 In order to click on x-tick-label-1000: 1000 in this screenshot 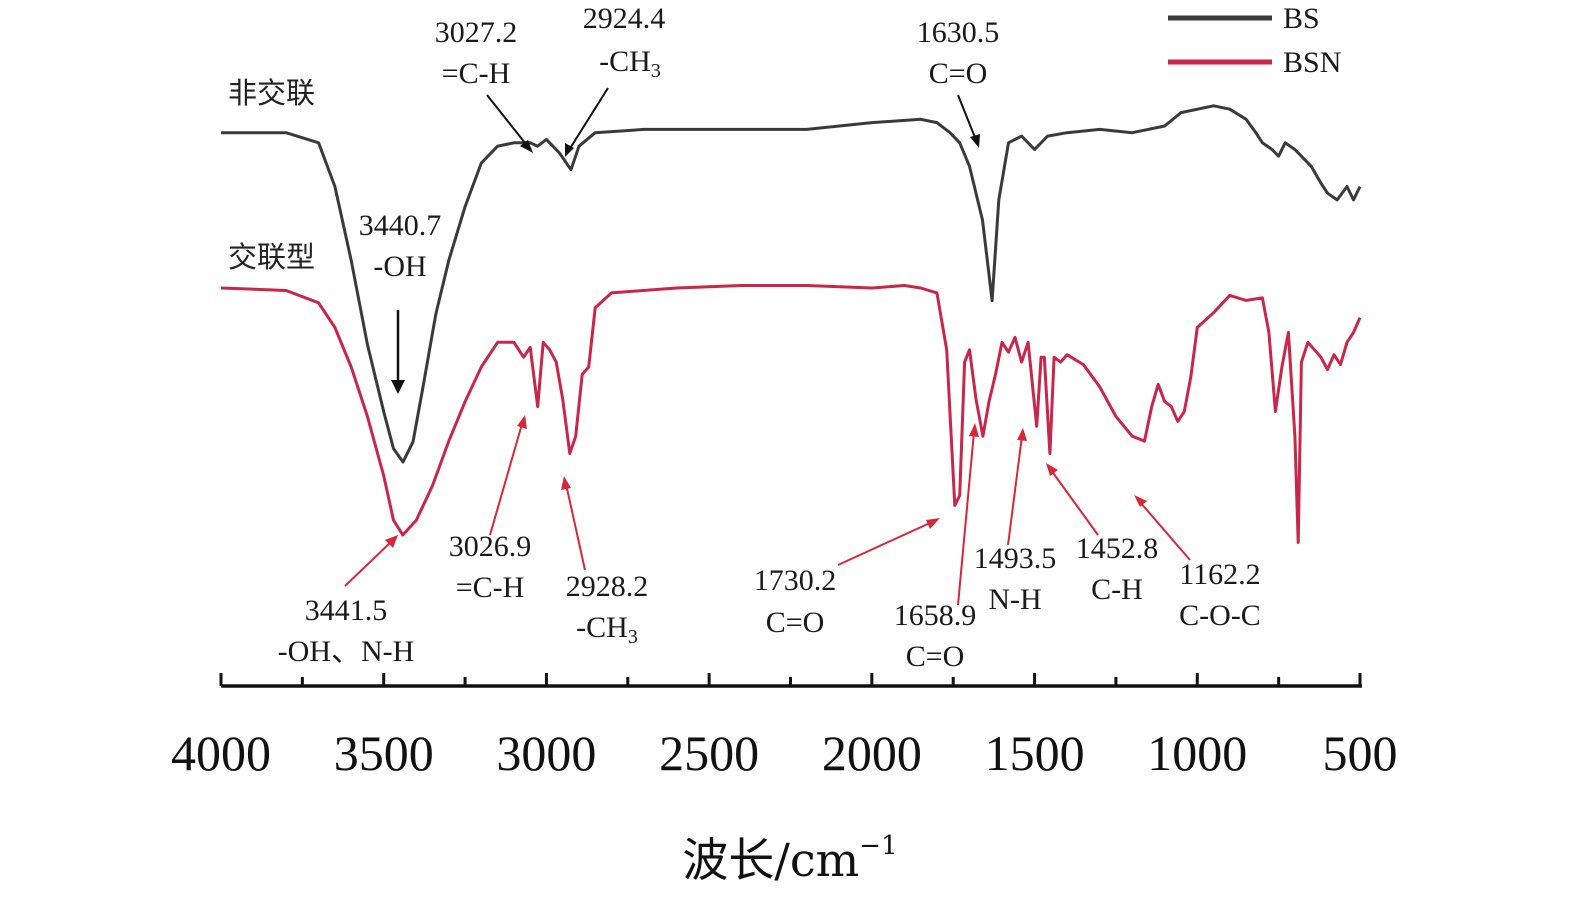, I will do `click(1197, 753)`.